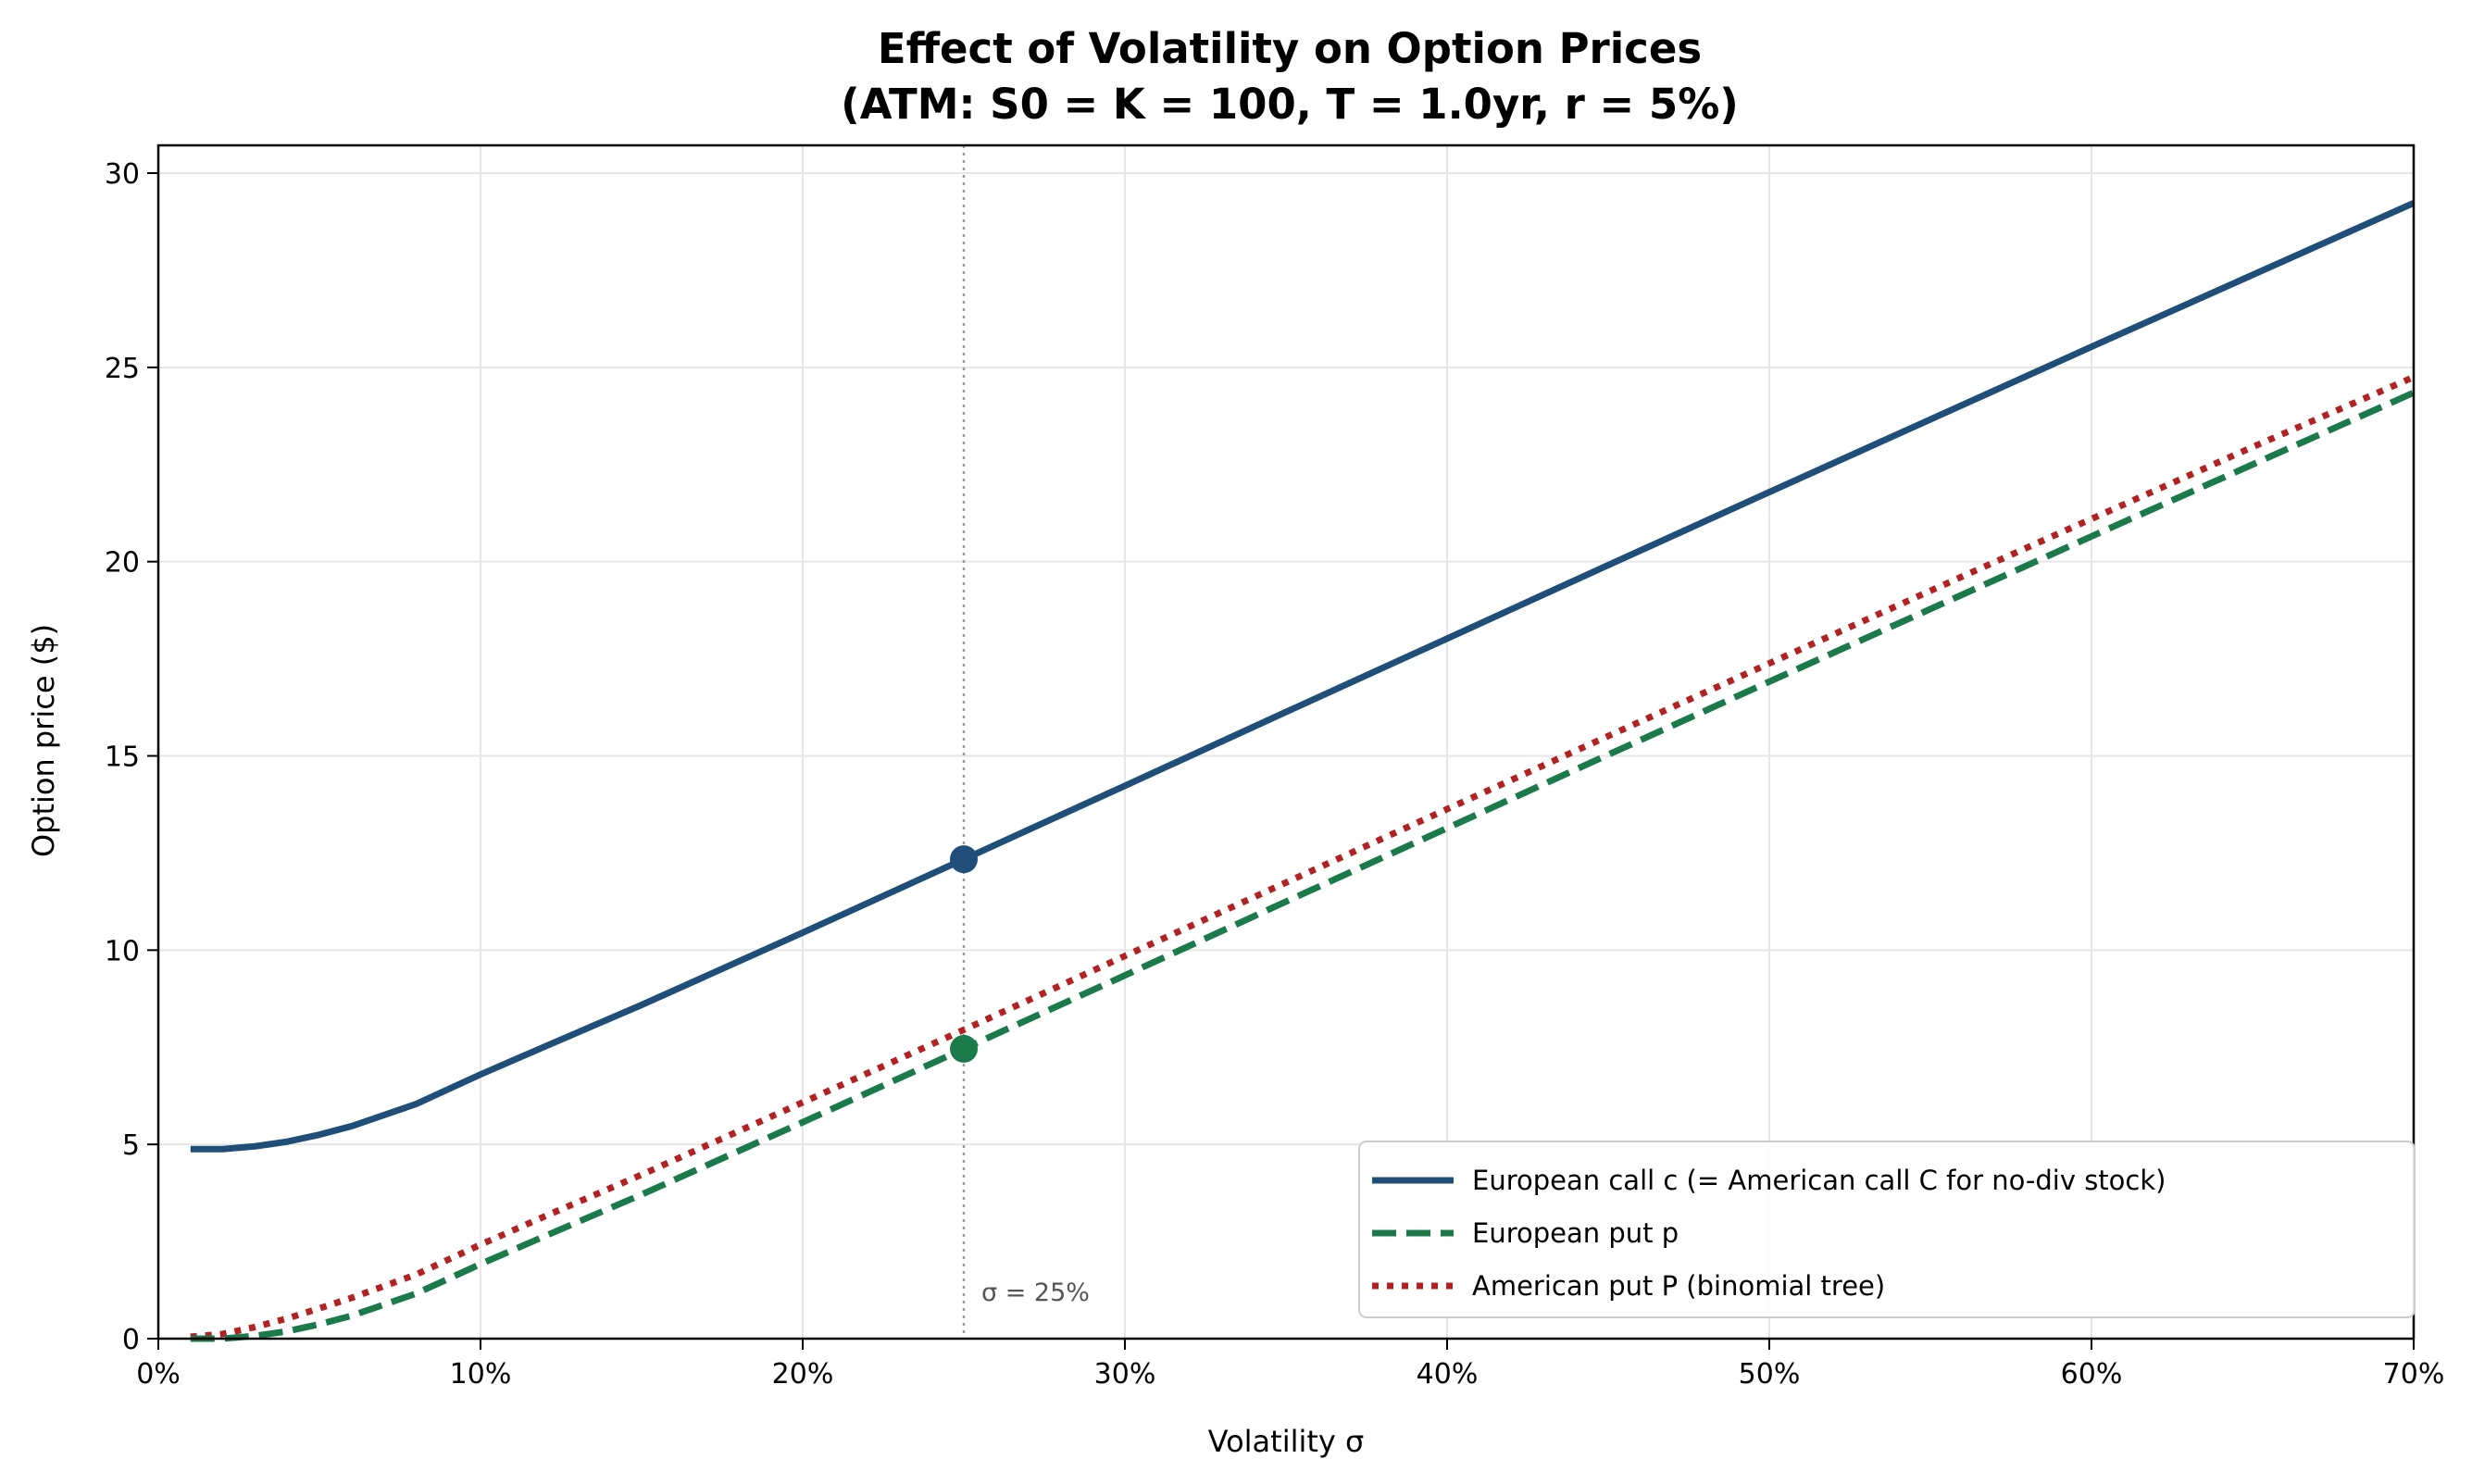 This screenshot has width=2472, height=1484. Describe the element at coordinates (131, 1340) in the screenshot. I see `y-tick-label: 0` at that location.